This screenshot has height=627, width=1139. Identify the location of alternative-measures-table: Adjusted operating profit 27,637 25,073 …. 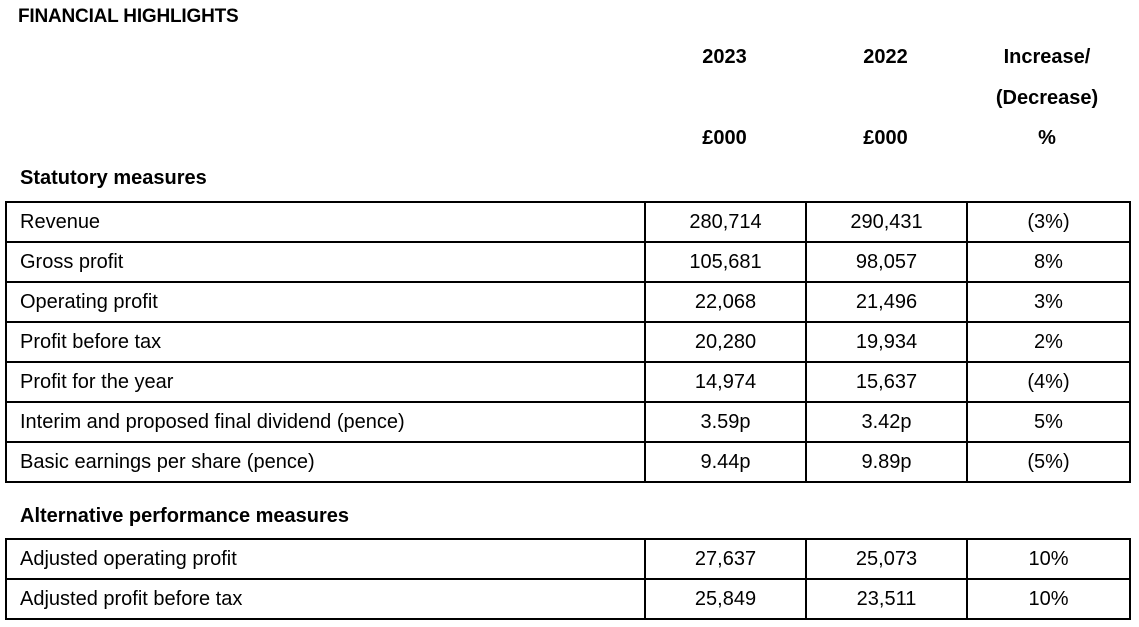
(568, 579).